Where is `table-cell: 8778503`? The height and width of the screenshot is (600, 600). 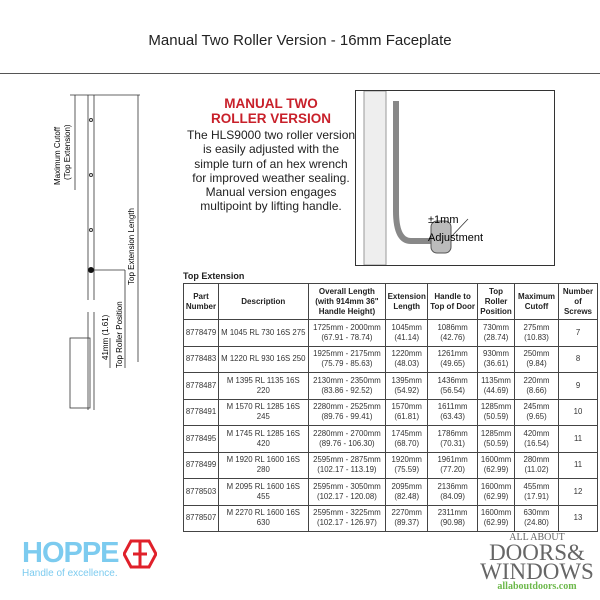 table-cell: 8778503 is located at coordinates (201, 492).